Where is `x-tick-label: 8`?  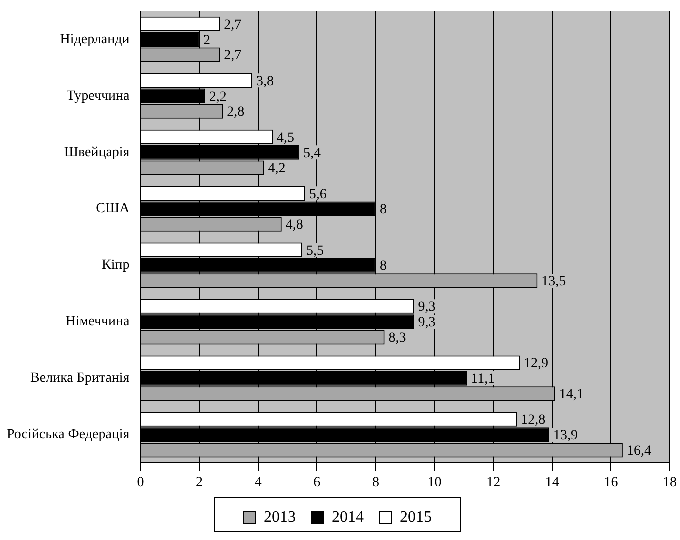 x-tick-label: 8 is located at coordinates (376, 482).